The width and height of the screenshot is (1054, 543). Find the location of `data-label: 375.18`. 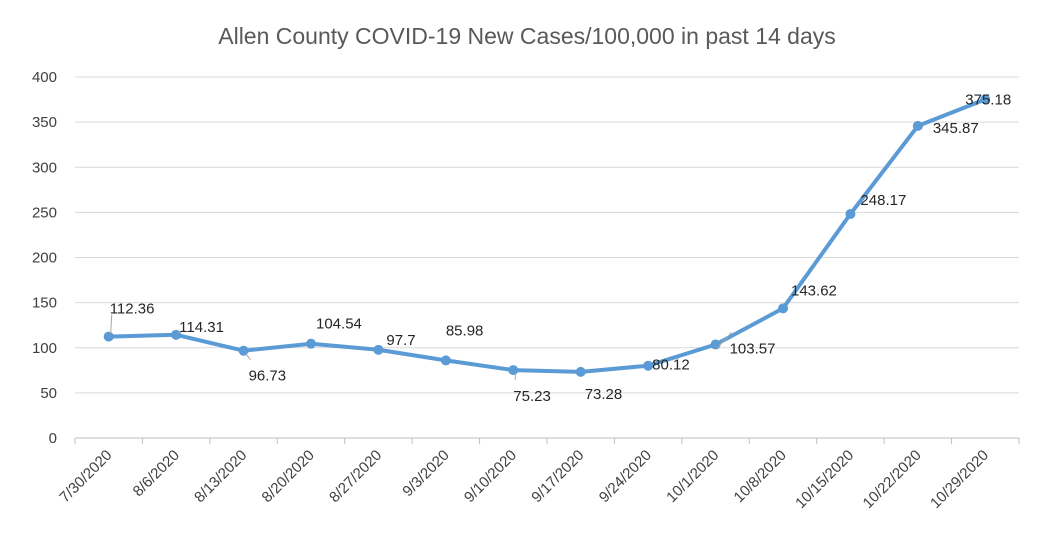

data-label: 375.18 is located at coordinates (988, 99).